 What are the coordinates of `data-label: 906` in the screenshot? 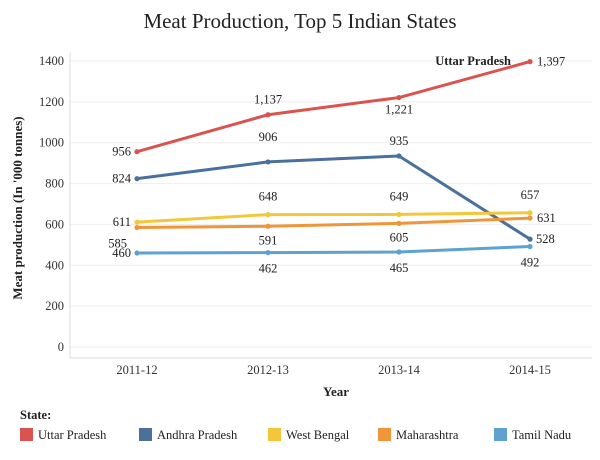 It's located at (268, 137).